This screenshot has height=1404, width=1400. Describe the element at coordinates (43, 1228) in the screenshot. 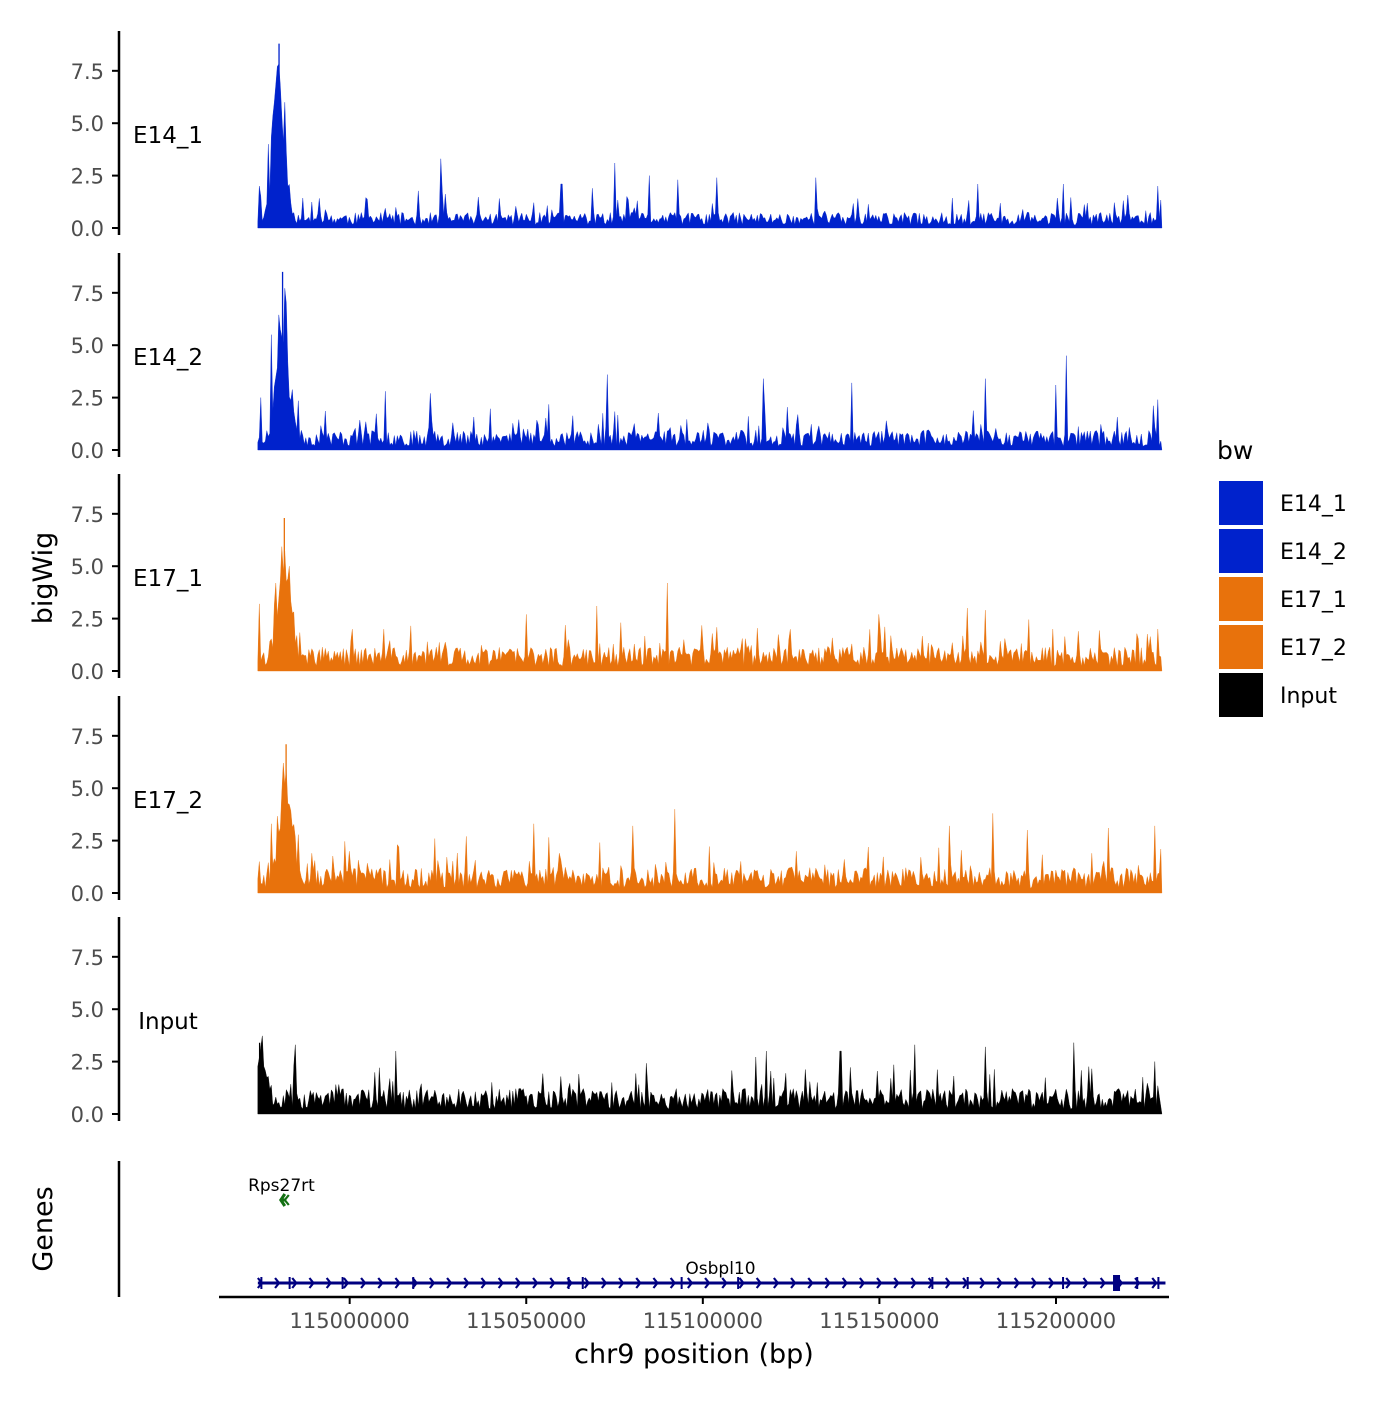

I see `genes-track-label: Genes` at that location.